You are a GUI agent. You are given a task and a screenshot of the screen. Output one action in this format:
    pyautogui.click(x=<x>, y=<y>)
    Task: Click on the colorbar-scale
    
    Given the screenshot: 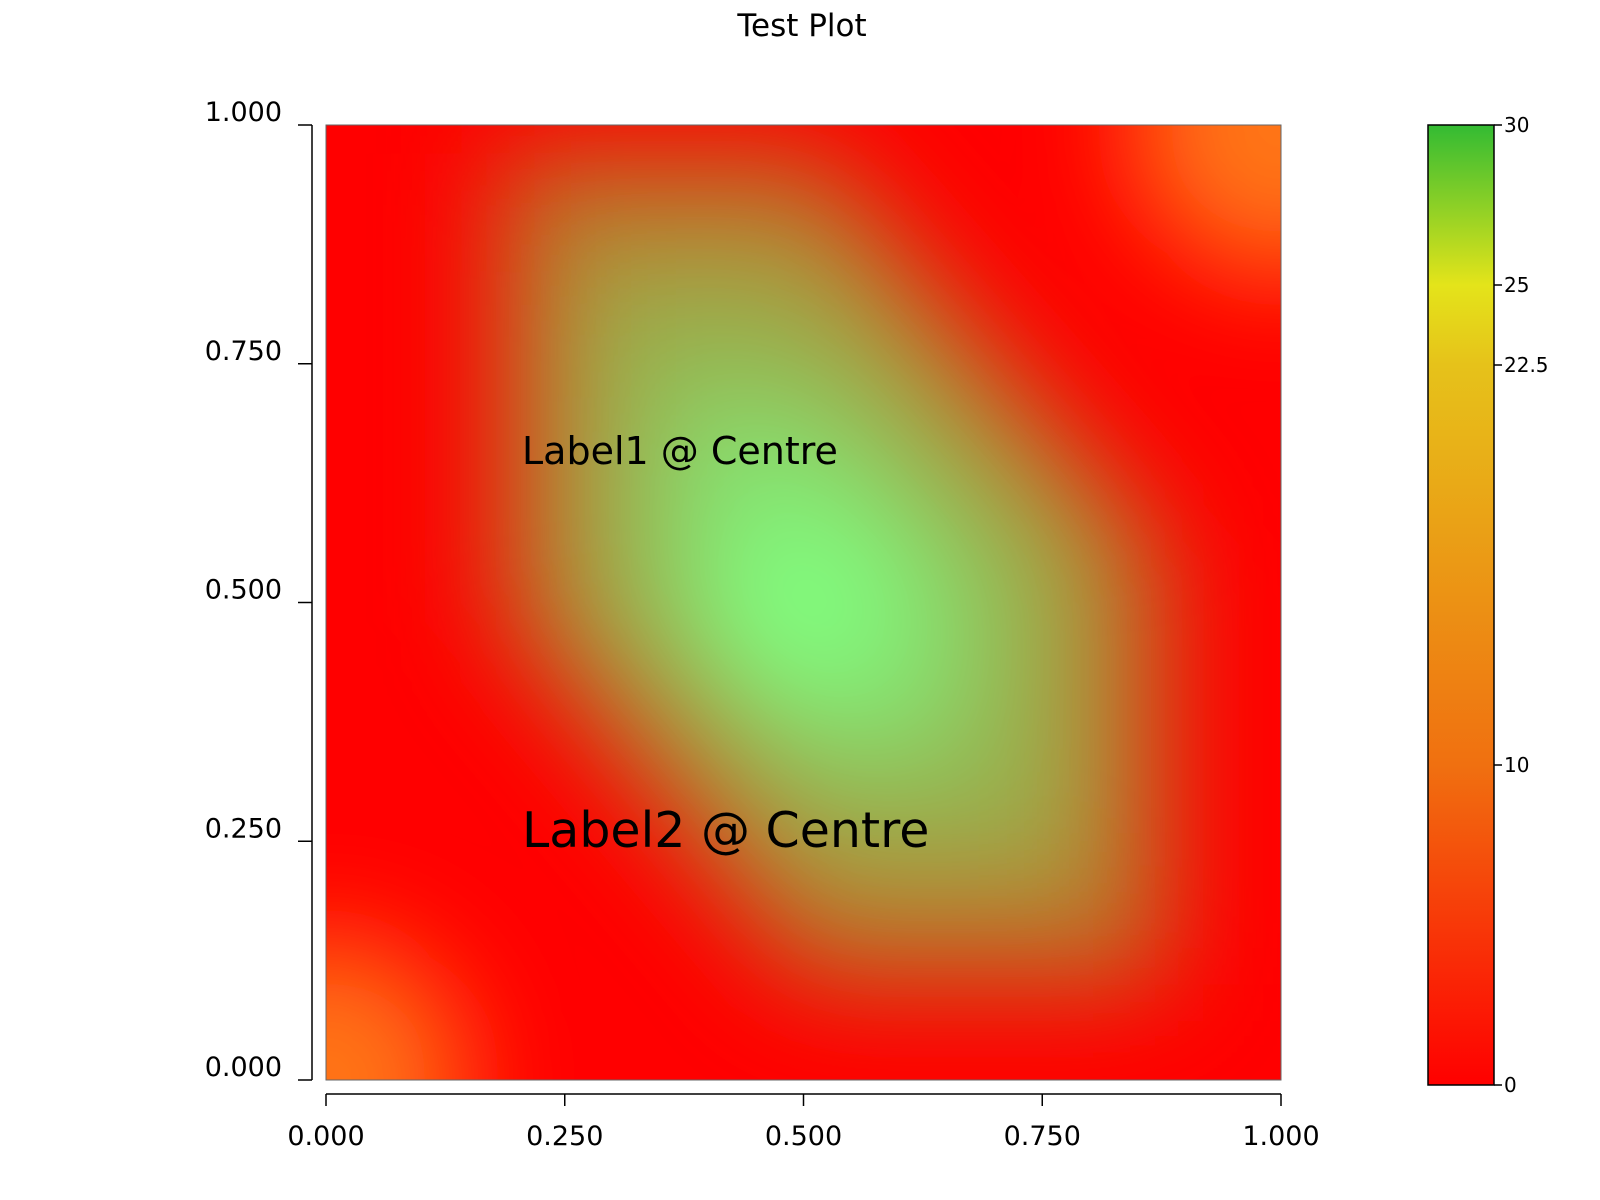 What is the action you would take?
    pyautogui.click(x=1461, y=605)
    